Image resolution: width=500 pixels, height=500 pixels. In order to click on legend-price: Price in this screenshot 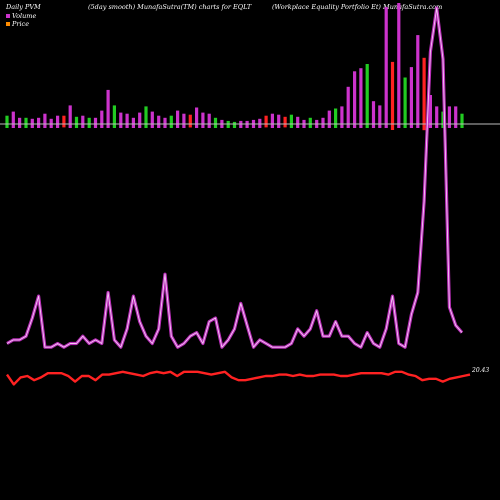, I will do `click(17, 24)`.